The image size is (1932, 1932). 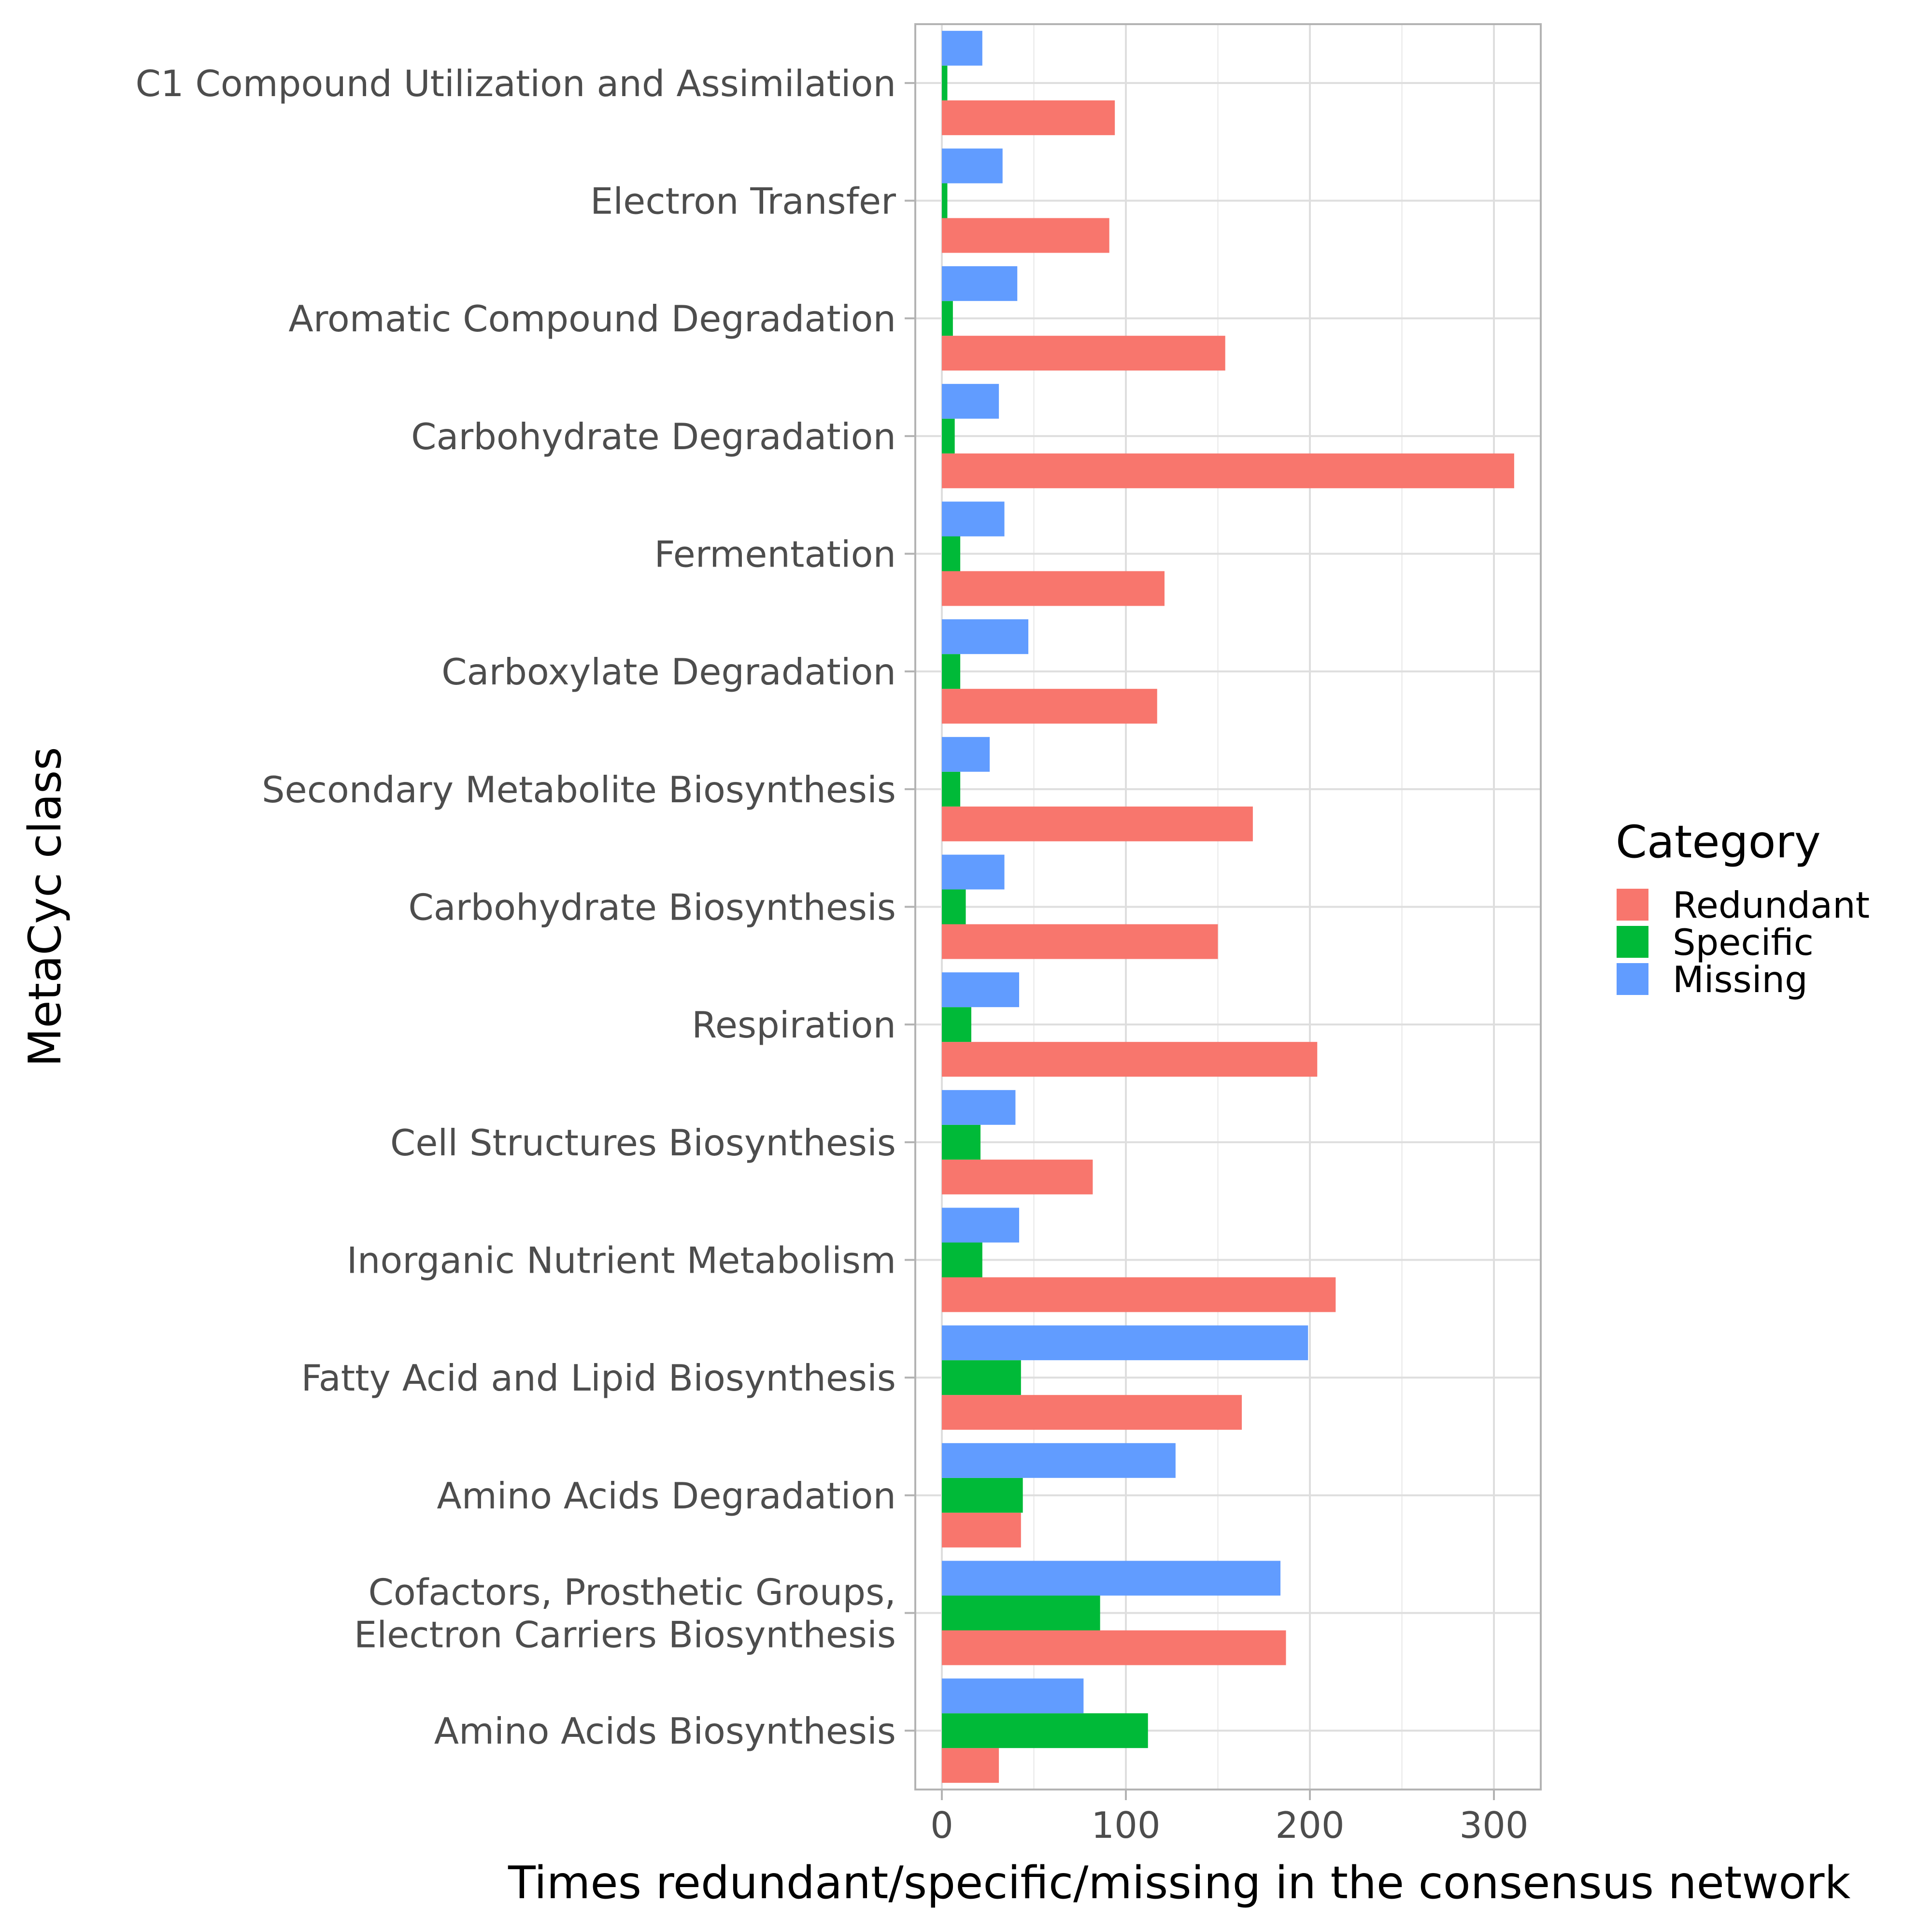 I want to click on y-tick-label-line: Amino Acids Biosynthesis, so click(x=665, y=1731).